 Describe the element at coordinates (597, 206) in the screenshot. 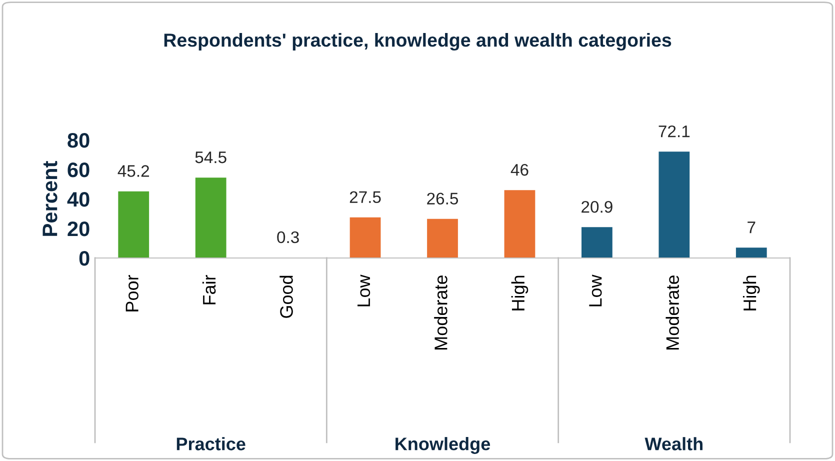

I see `data-label: 20.9` at that location.